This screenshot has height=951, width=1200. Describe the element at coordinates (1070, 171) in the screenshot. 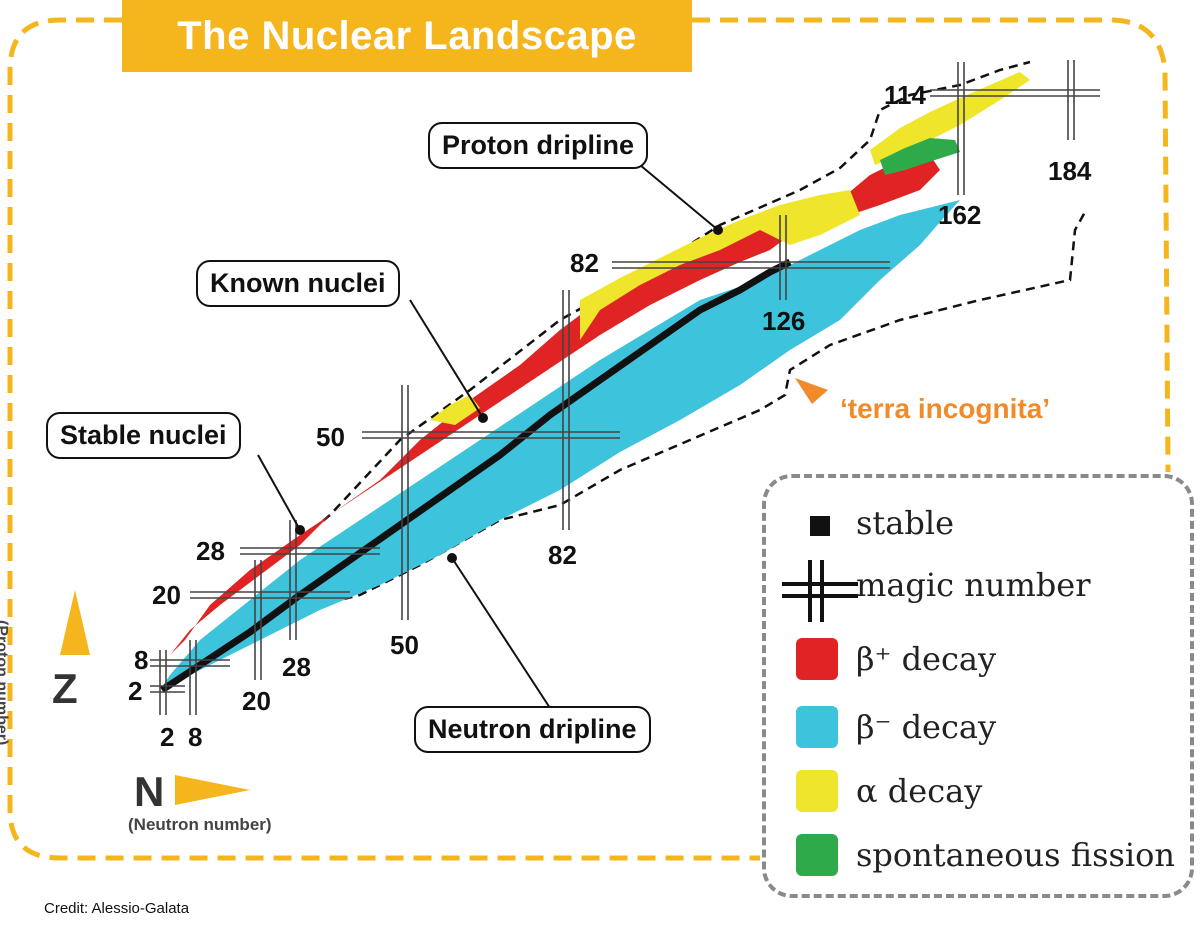

I see `magic-n-184: 184` at that location.